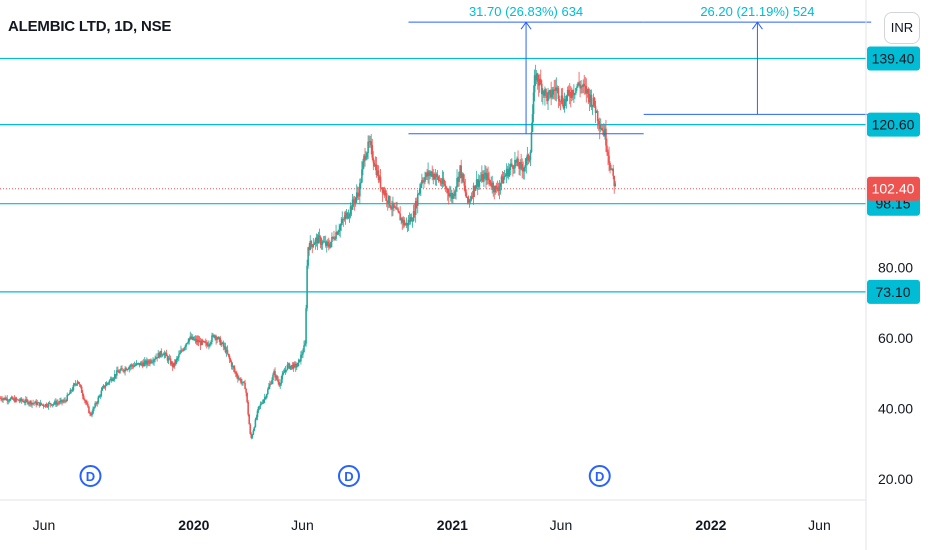 The height and width of the screenshot is (550, 932). Describe the element at coordinates (895, 408) in the screenshot. I see `y-tick-label: 40.00` at that location.